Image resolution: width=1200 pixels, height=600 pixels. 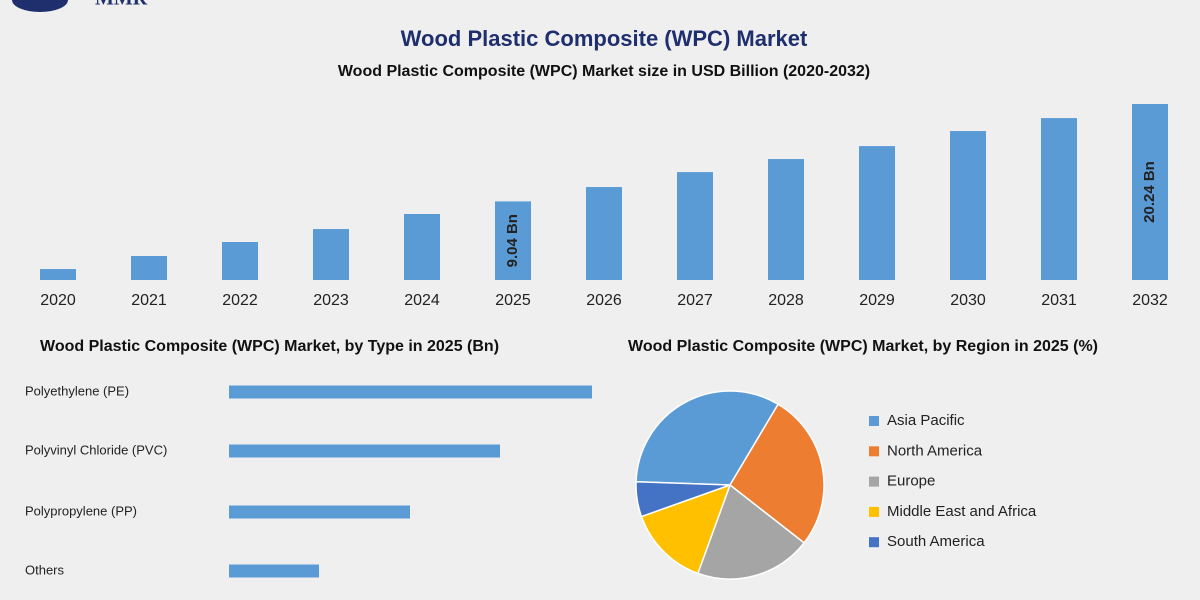 I want to click on value-label: 20.24 Bn, so click(x=1149, y=192).